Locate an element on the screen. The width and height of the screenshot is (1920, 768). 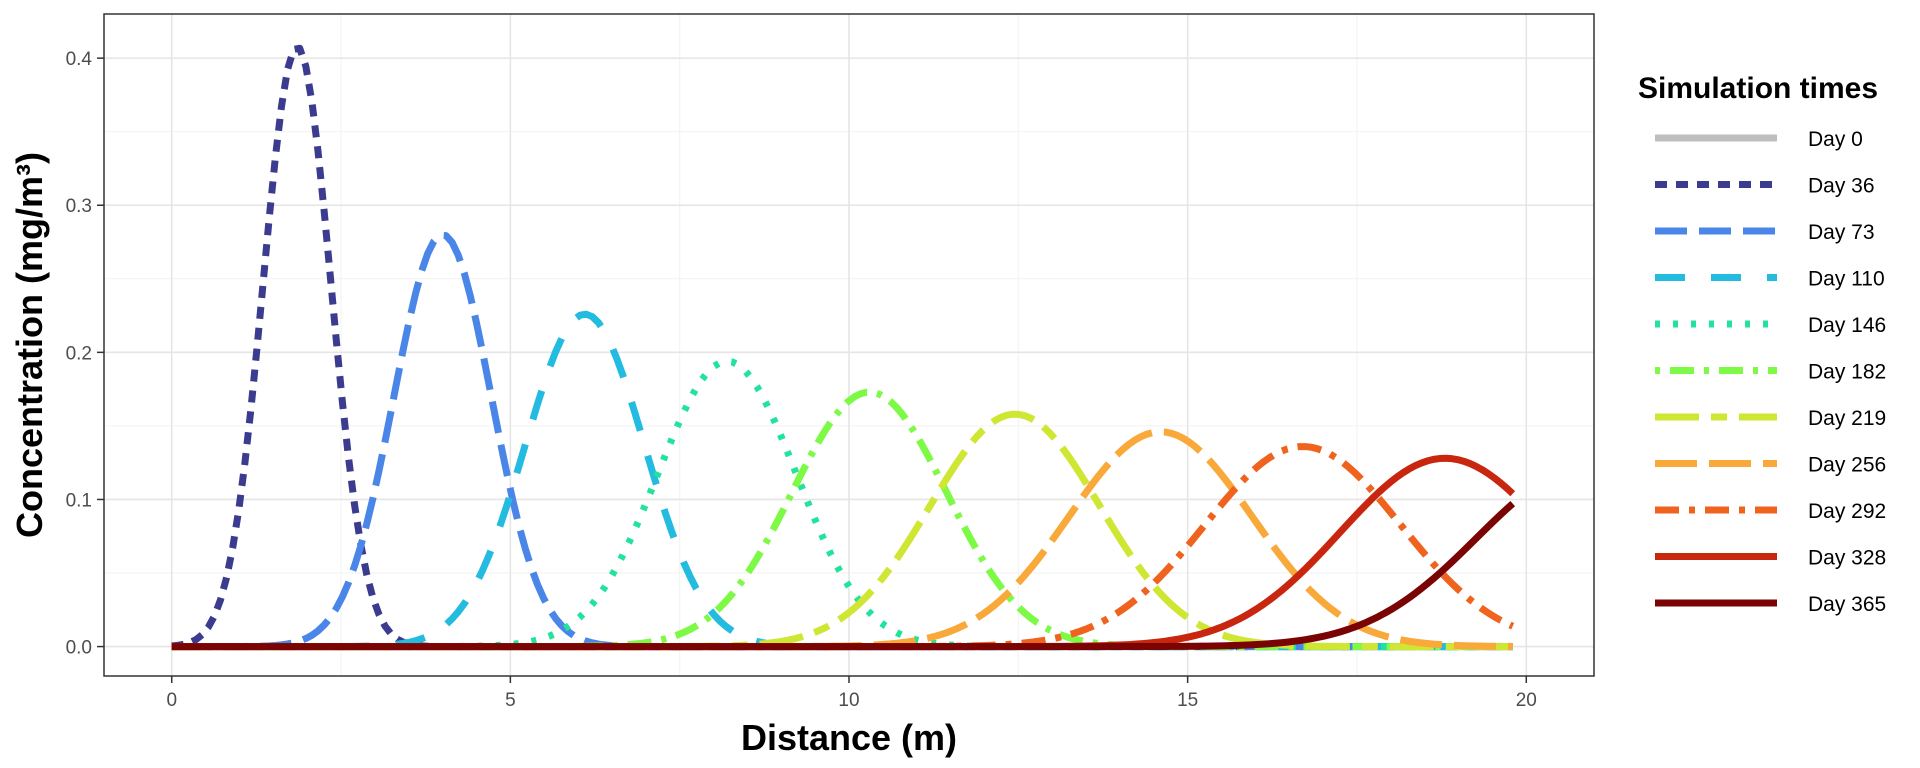
x-tick-label: 0 is located at coordinates (171, 700).